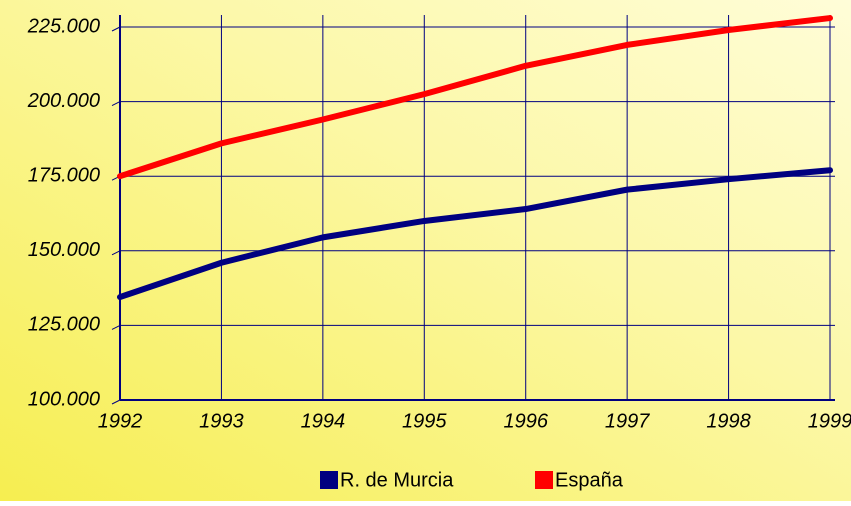 The height and width of the screenshot is (506, 851). I want to click on y-tick-label: 125.000, so click(64, 325).